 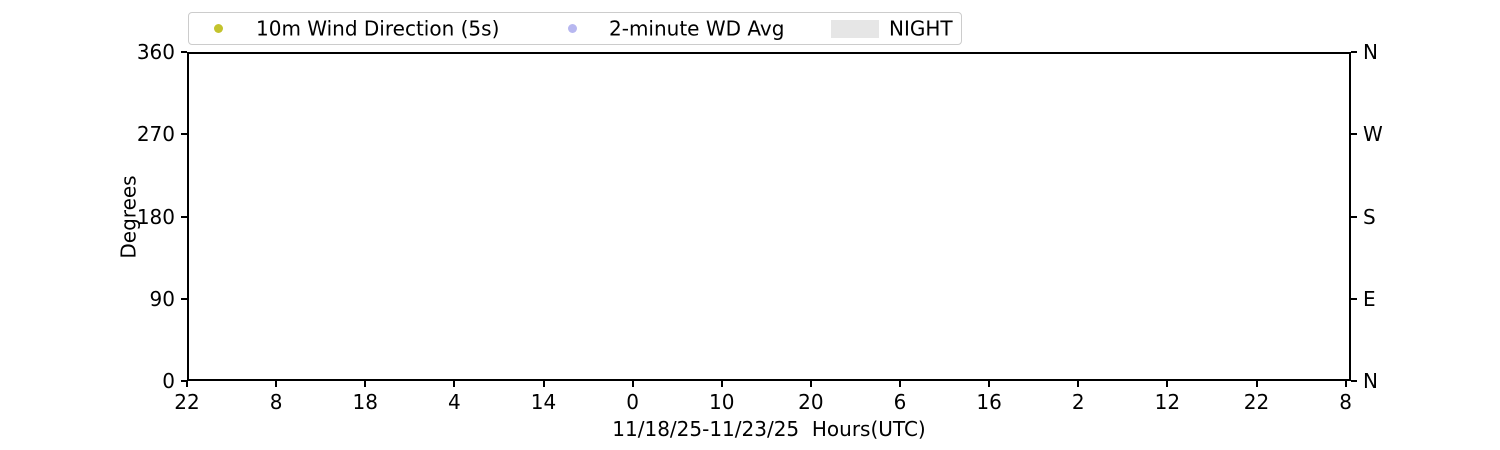 What do you see at coordinates (1373, 134) in the screenshot?
I see `compass-tick-label: W` at bounding box center [1373, 134].